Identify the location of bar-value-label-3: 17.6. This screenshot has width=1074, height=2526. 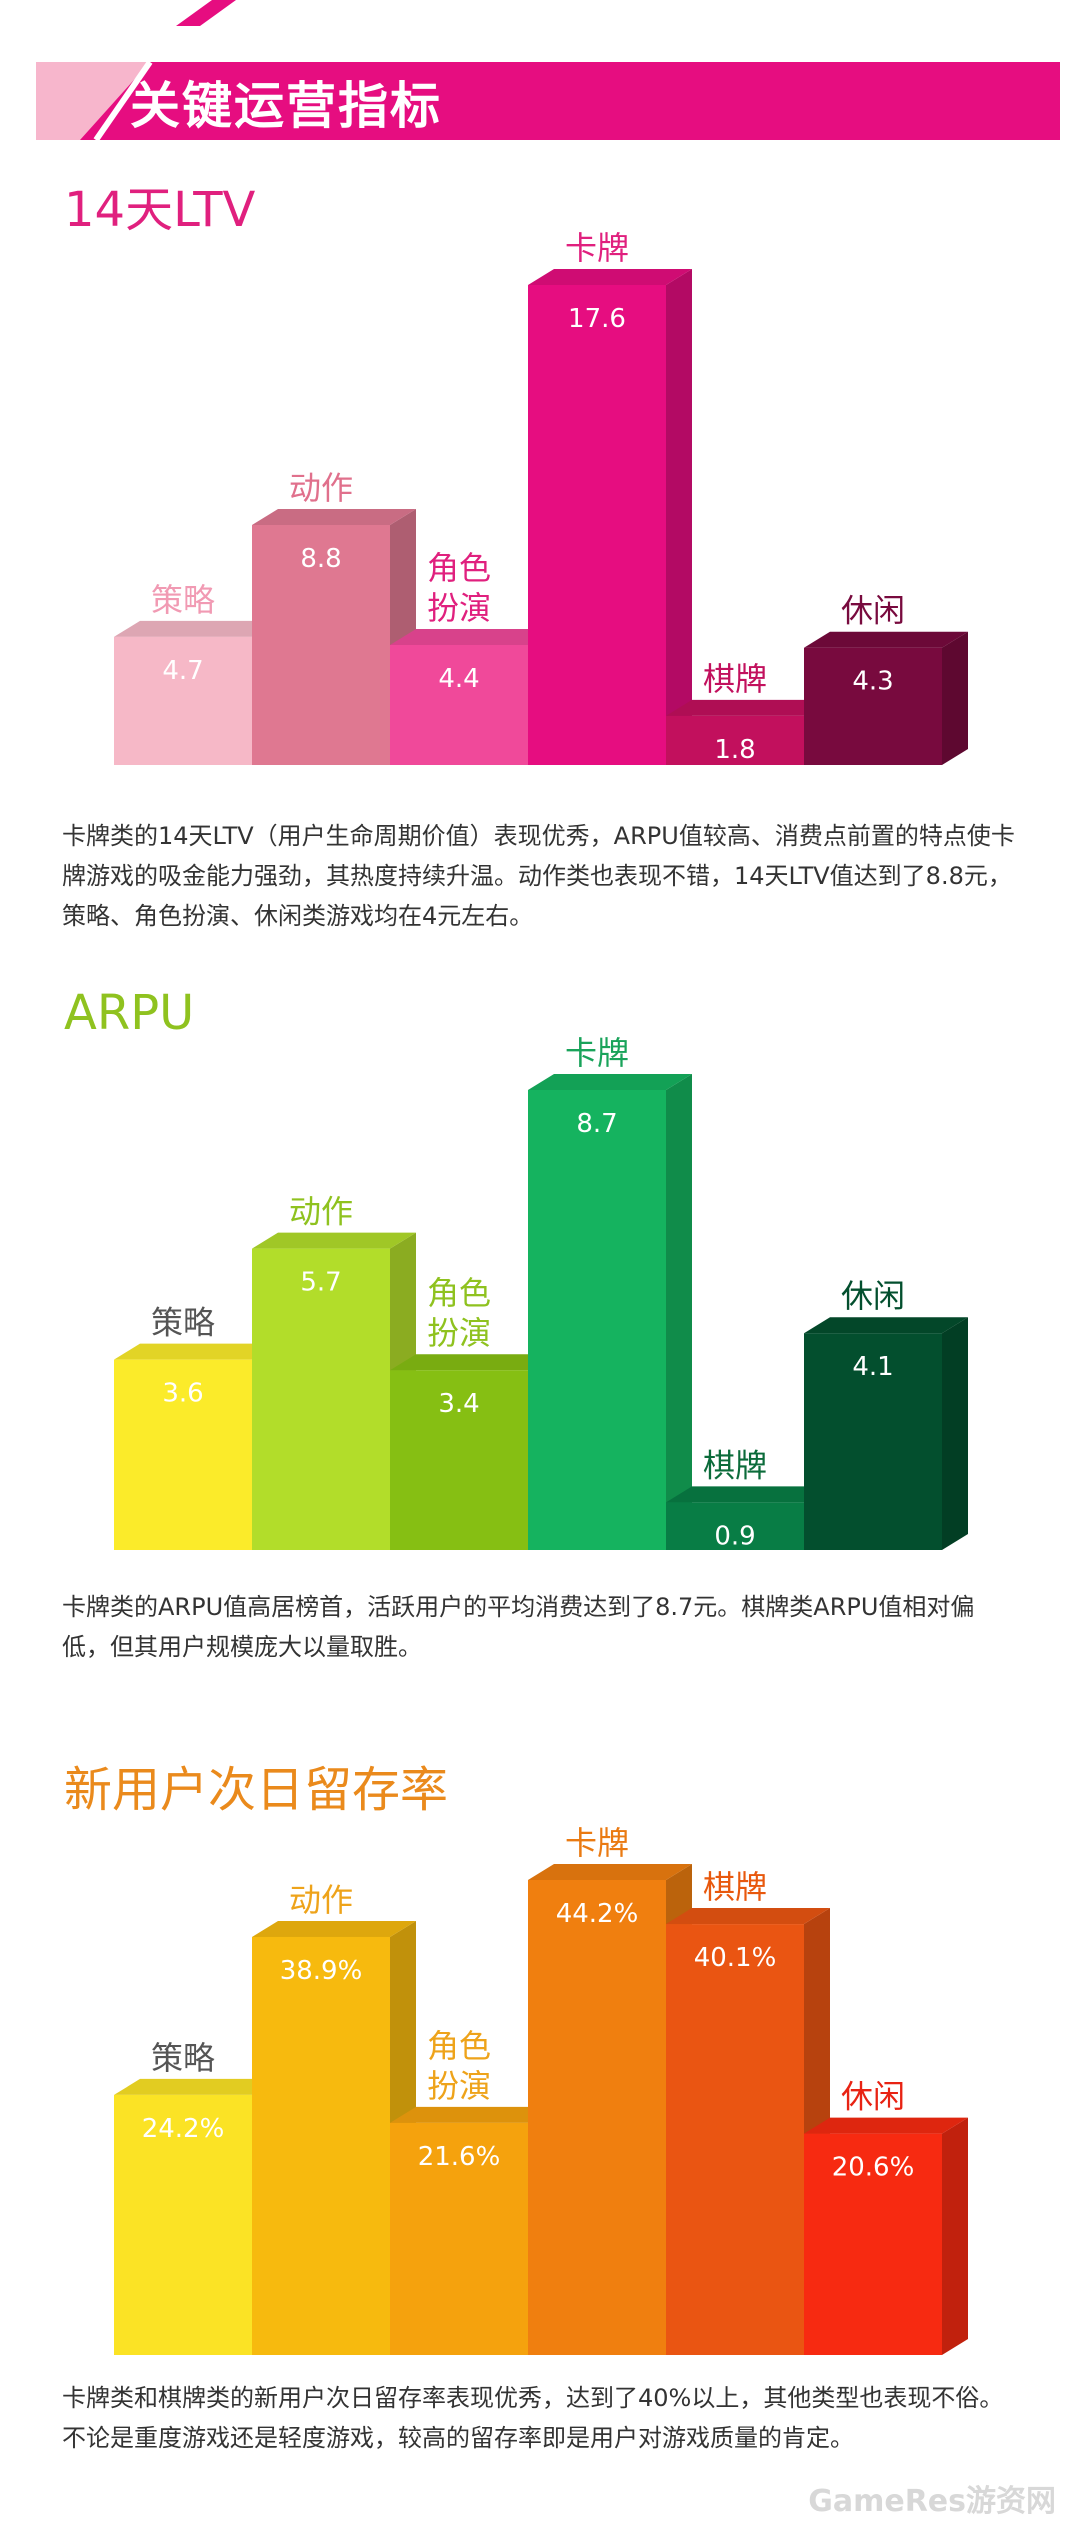
(597, 319).